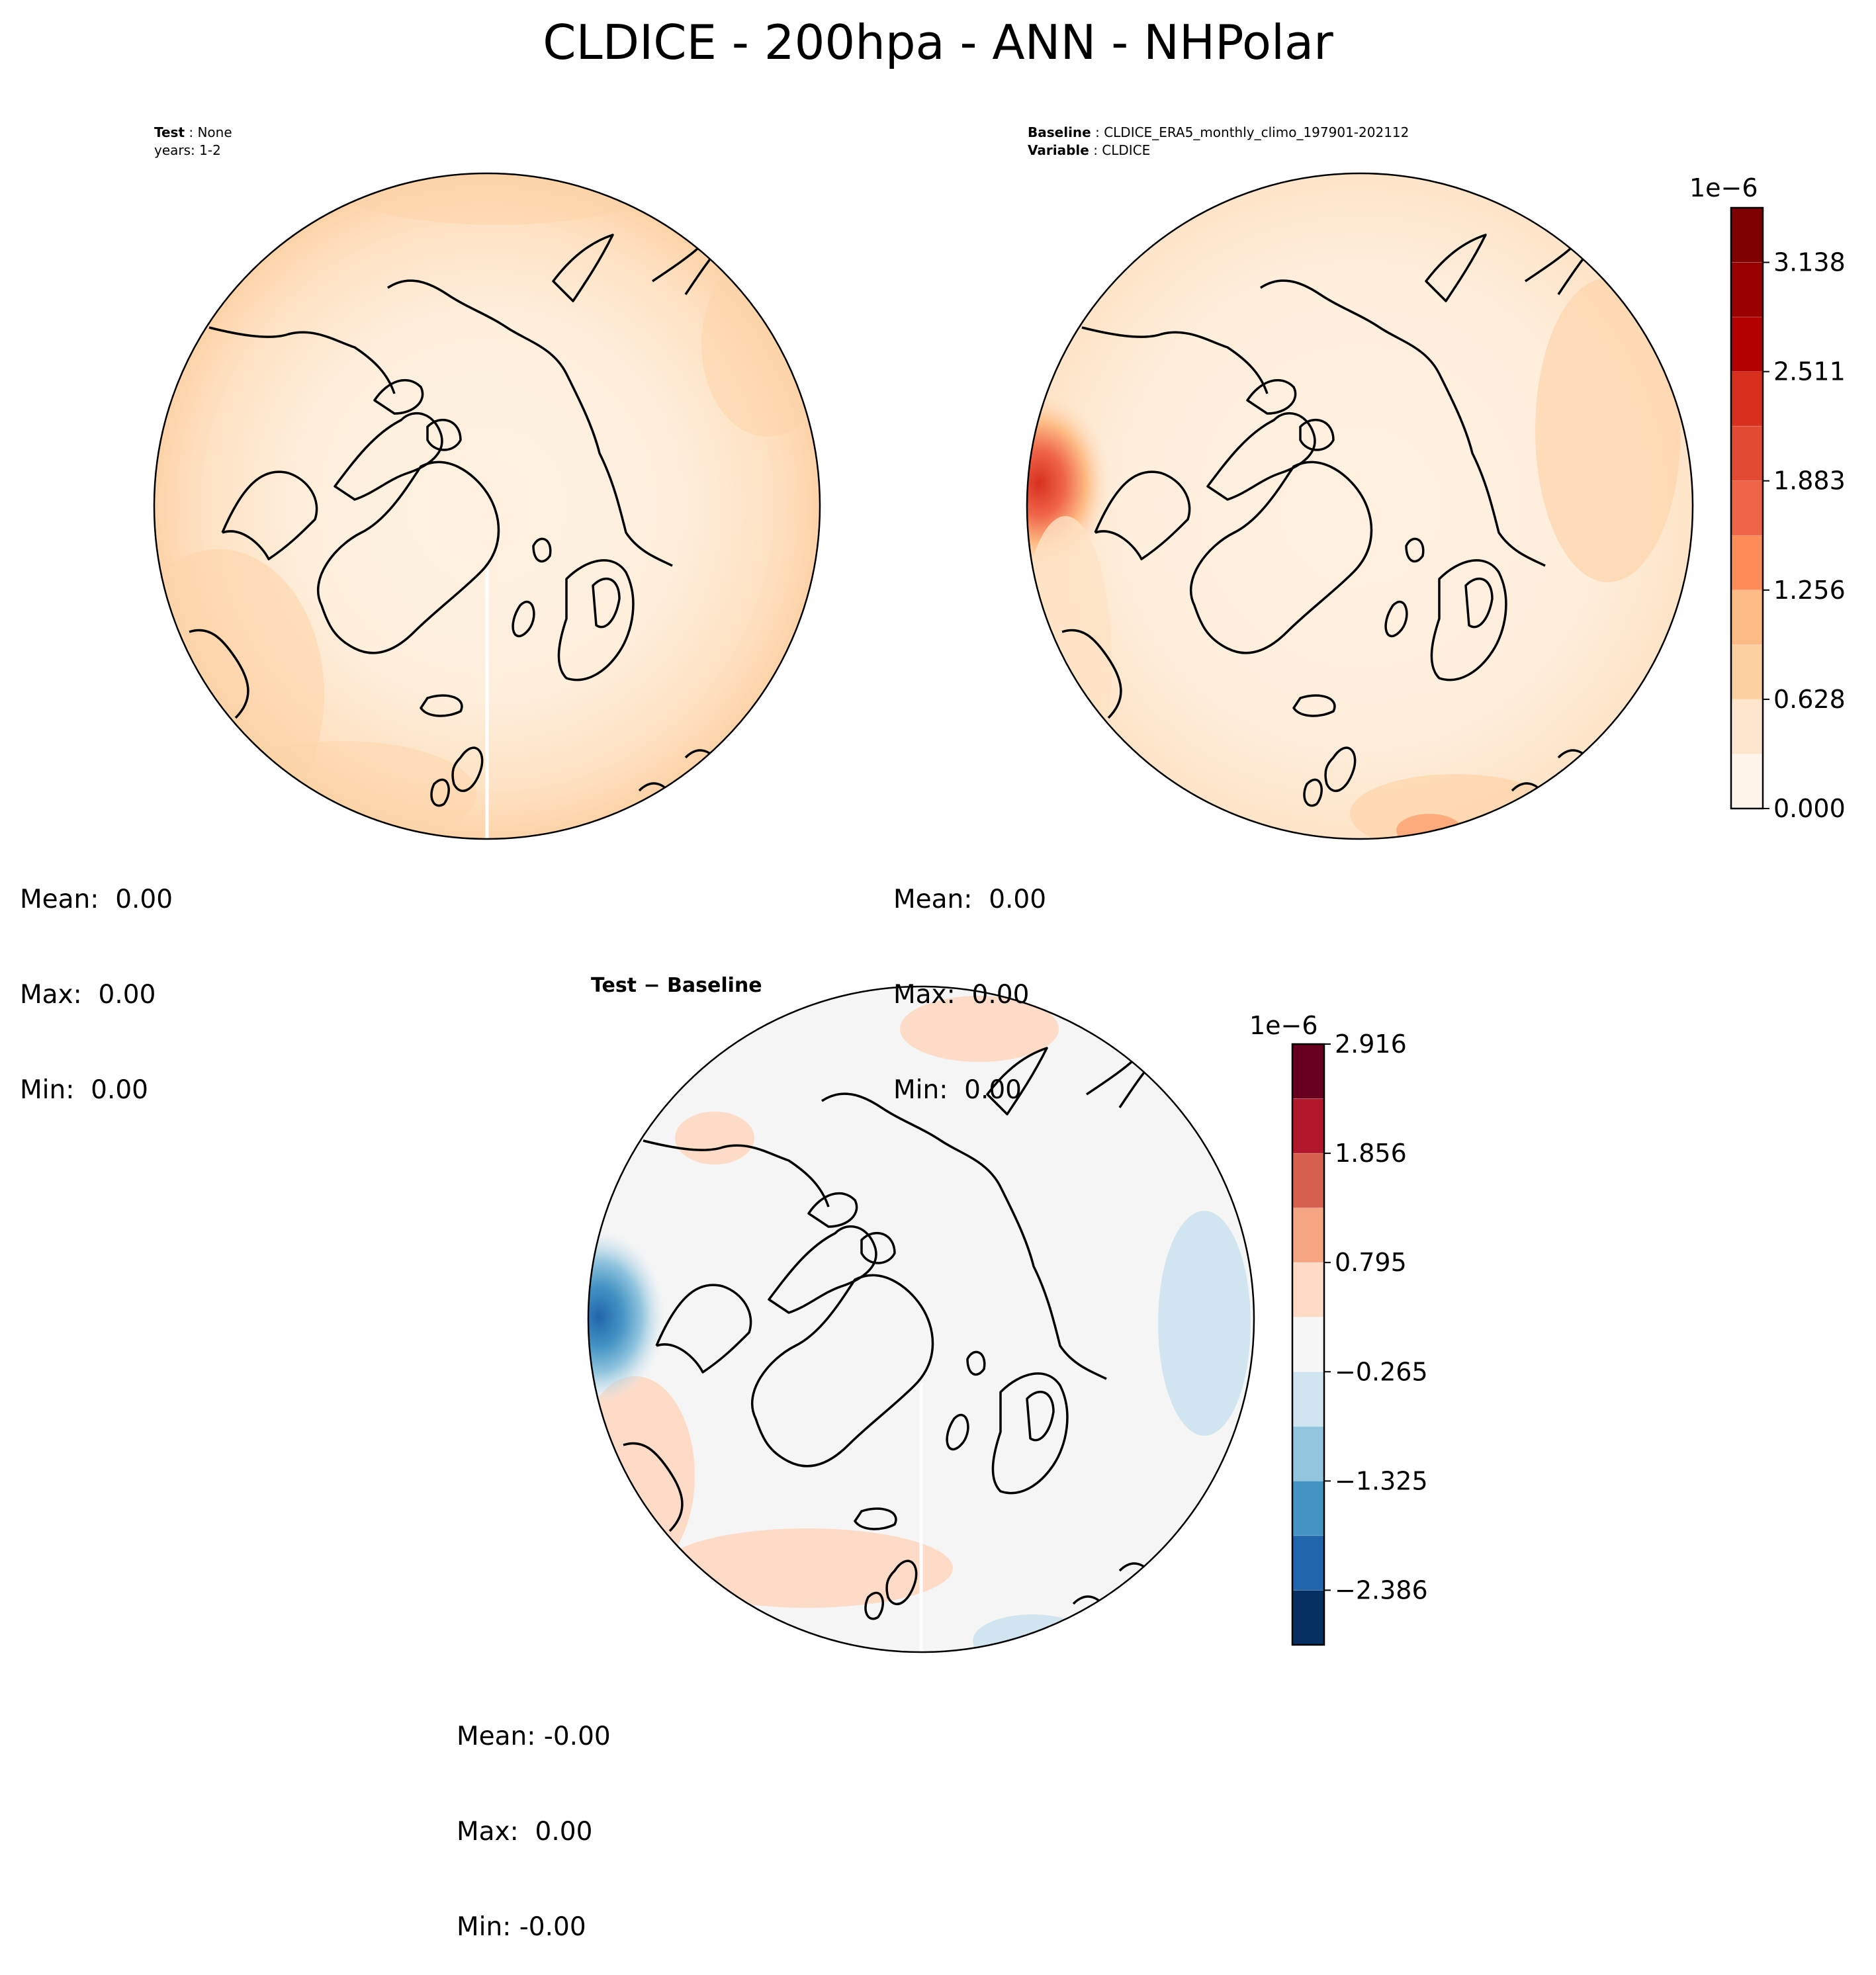 The image size is (1876, 1975). I want to click on test-map-boundary, so click(487, 506).